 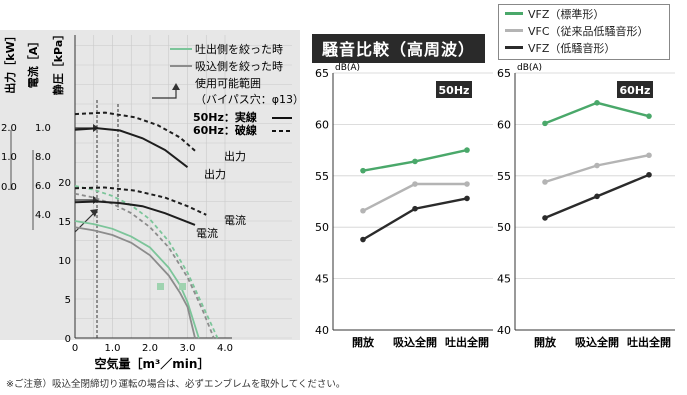 What do you see at coordinates (566, 14) in the screenshot?
I see `legend-label: VFZ（標準形）` at bounding box center [566, 14].